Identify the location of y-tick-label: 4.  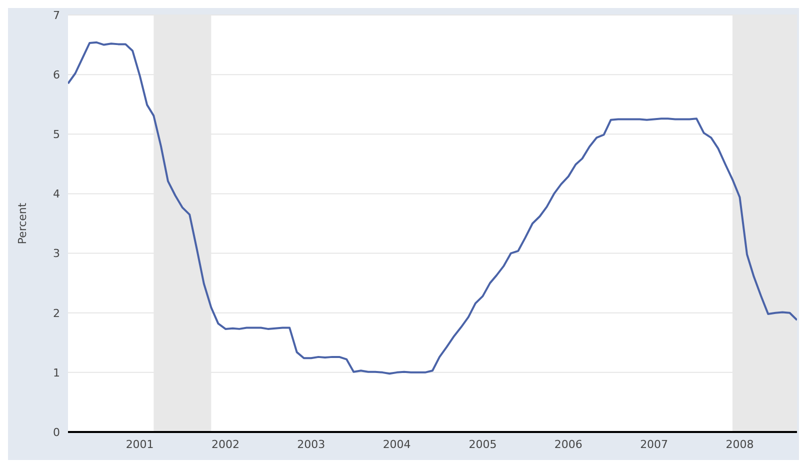
(56, 194).